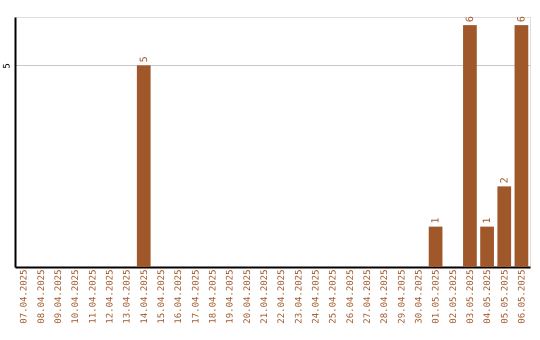 The width and height of the screenshot is (540, 340). Describe the element at coordinates (110, 297) in the screenshot. I see `x-tick-label: 12.04.2025` at that location.